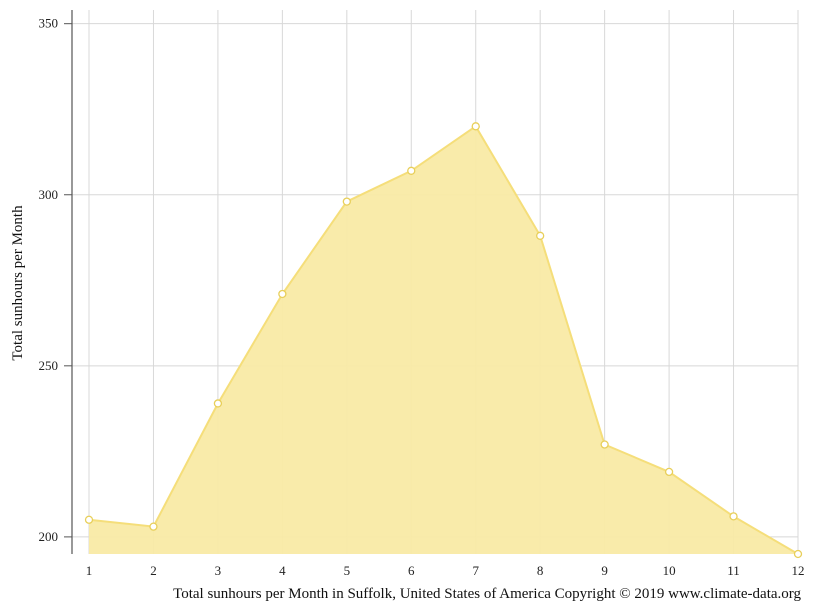 The width and height of the screenshot is (815, 611). Describe the element at coordinates (282, 570) in the screenshot. I see `x-tick-label: 4` at that location.